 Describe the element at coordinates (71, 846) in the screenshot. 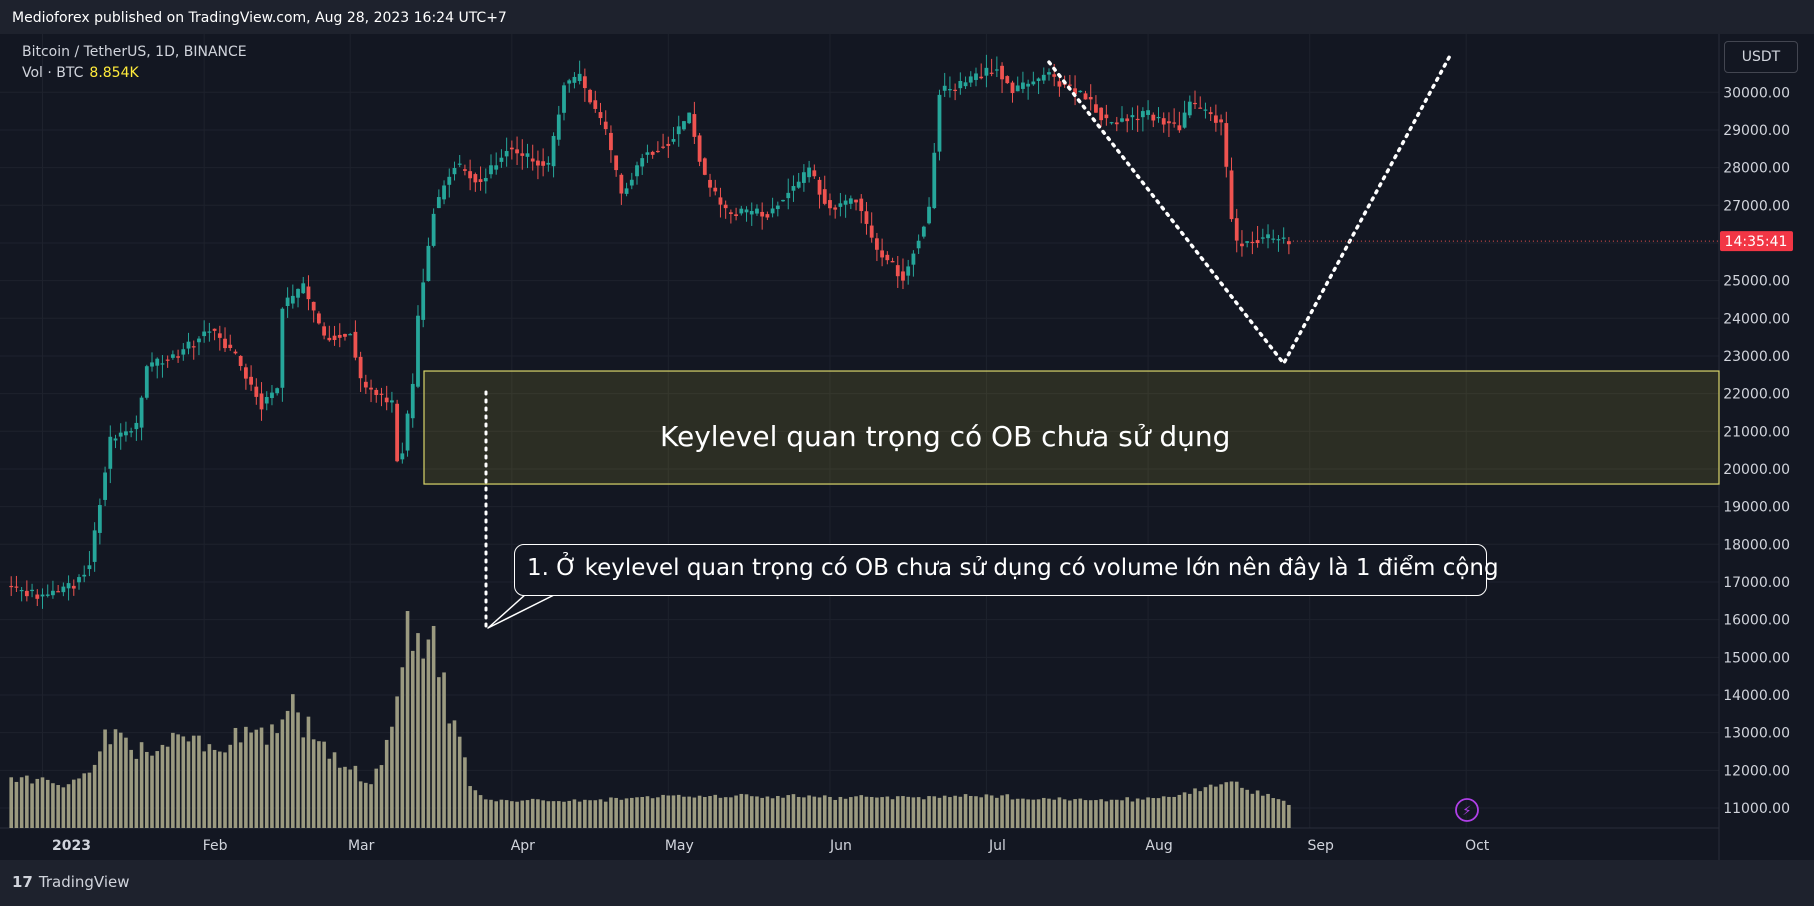

I see `time-tick-label: 2023` at that location.